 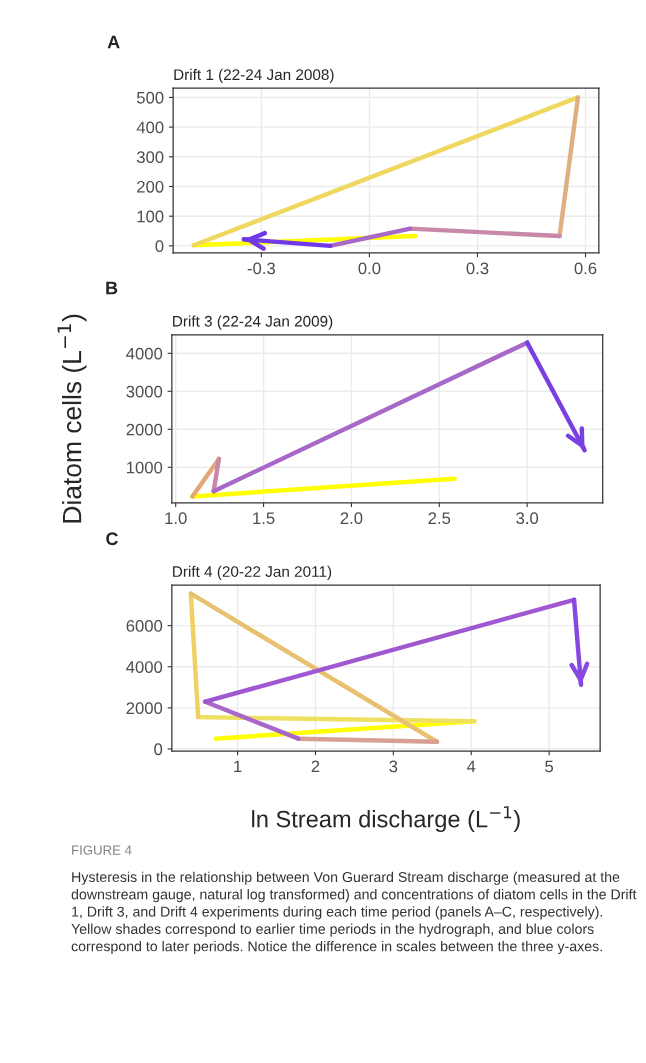 What do you see at coordinates (102, 850) in the screenshot?
I see `caption: FIGURE 4` at bounding box center [102, 850].